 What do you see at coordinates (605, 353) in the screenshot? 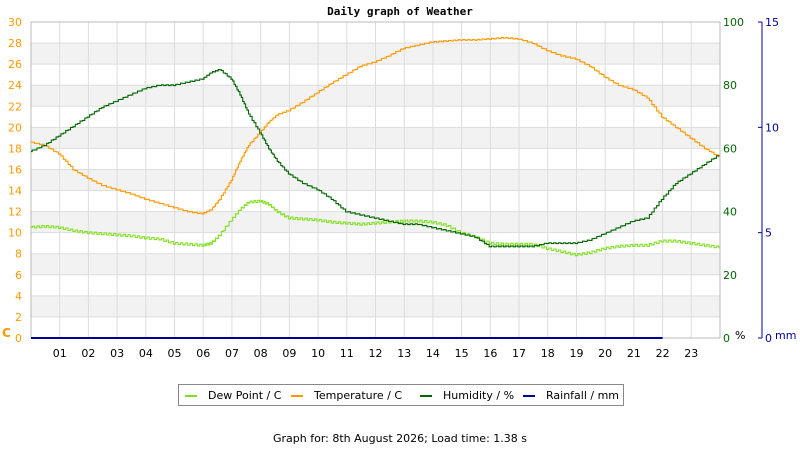
I see `x-tick-label: 20` at bounding box center [605, 353].